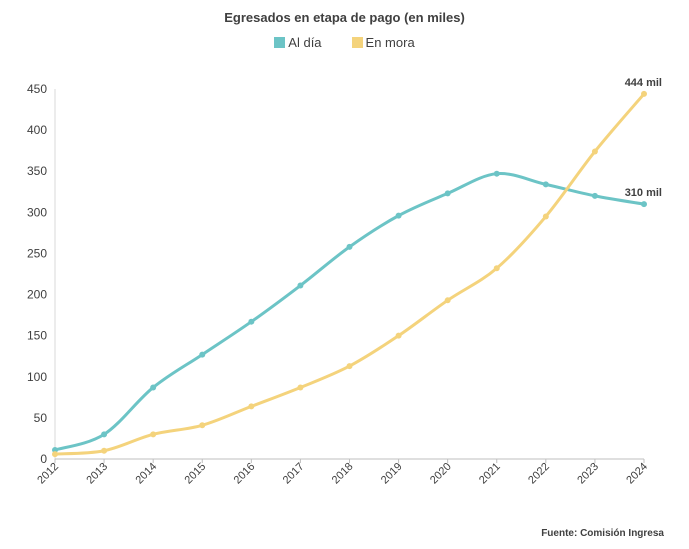 The height and width of the screenshot is (549, 689). I want to click on x-tick-label: 2021, so click(490, 474).